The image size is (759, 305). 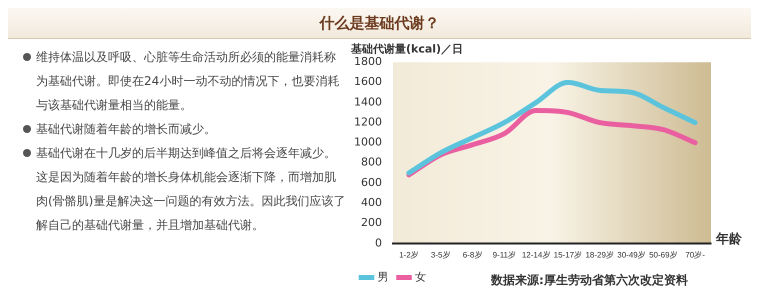 What do you see at coordinates (631, 255) in the screenshot?
I see `x-tick-label: 30-49岁` at bounding box center [631, 255].